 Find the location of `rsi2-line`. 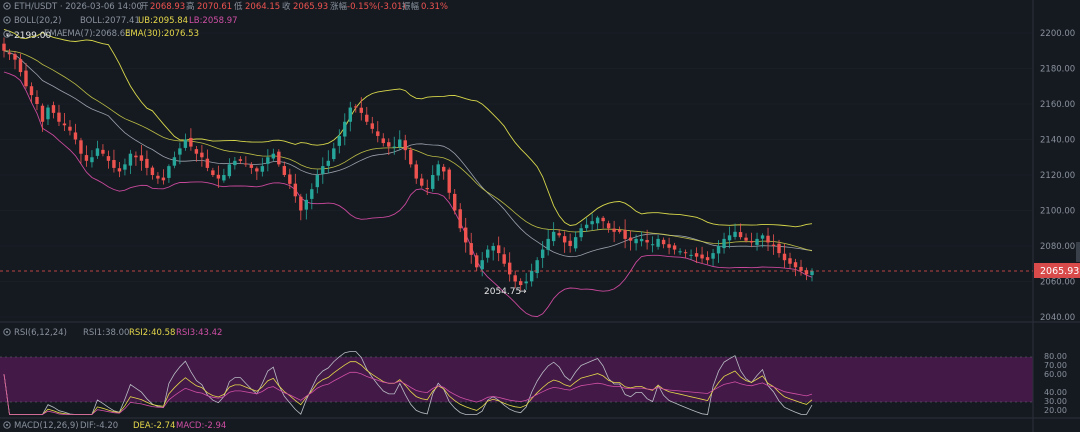

rsi2-line is located at coordinates (408, 388).